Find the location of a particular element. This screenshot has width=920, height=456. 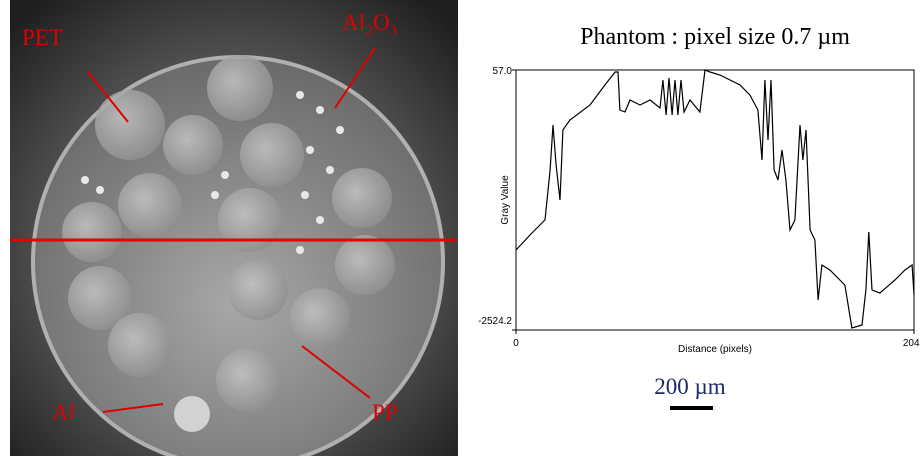

label-pet: PET is located at coordinates (42, 37).